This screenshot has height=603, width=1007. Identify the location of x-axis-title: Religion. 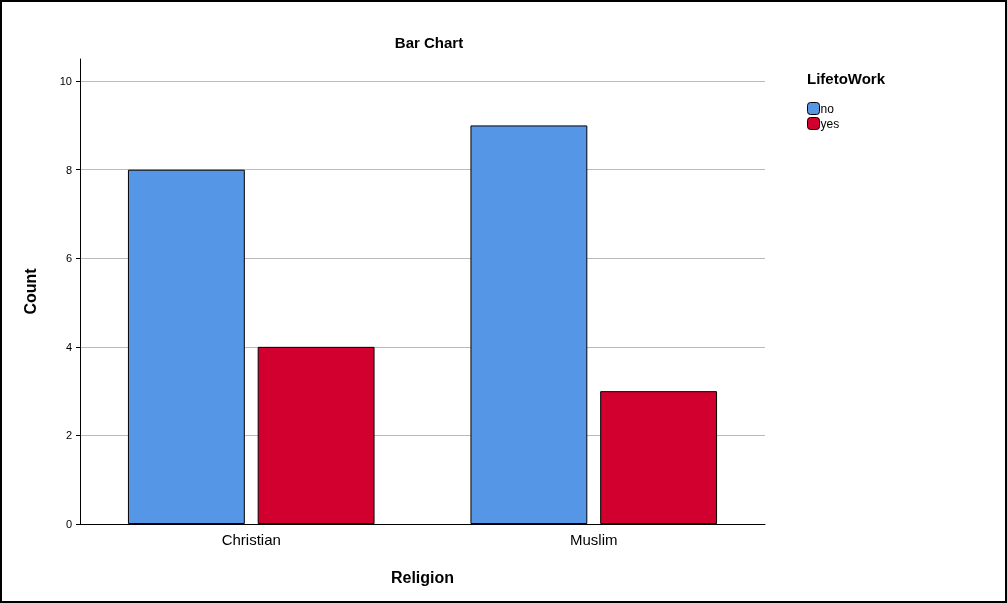
(422, 577).